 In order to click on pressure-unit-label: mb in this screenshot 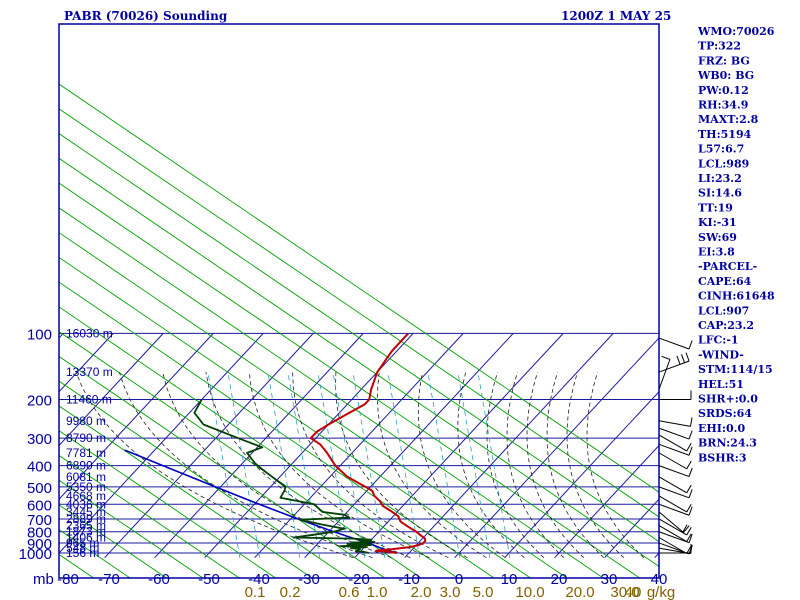, I will do `click(43, 579)`.